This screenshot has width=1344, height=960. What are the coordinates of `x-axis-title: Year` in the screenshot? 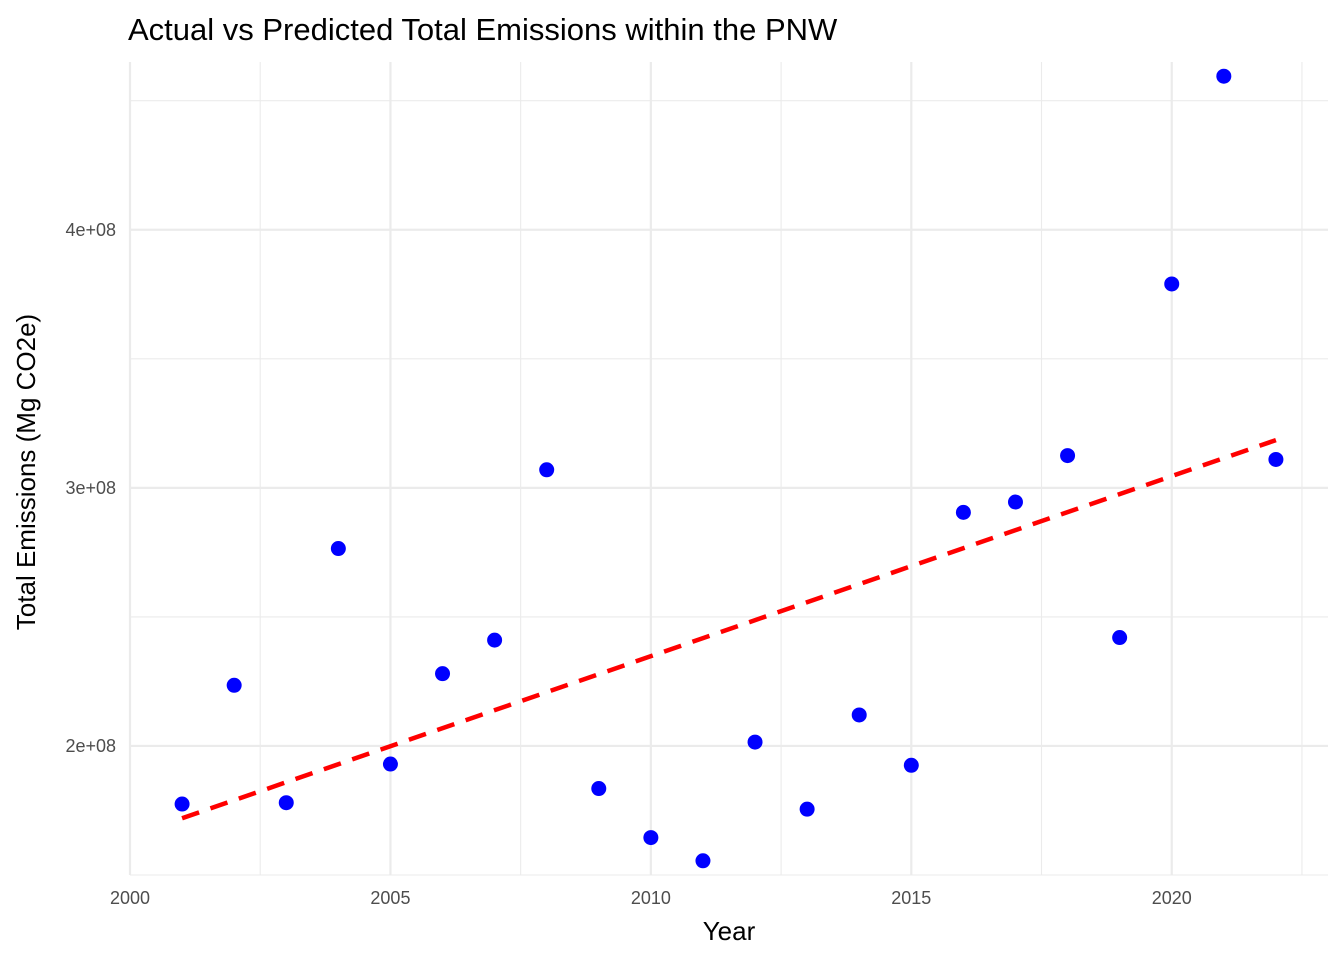 It's located at (729, 931).